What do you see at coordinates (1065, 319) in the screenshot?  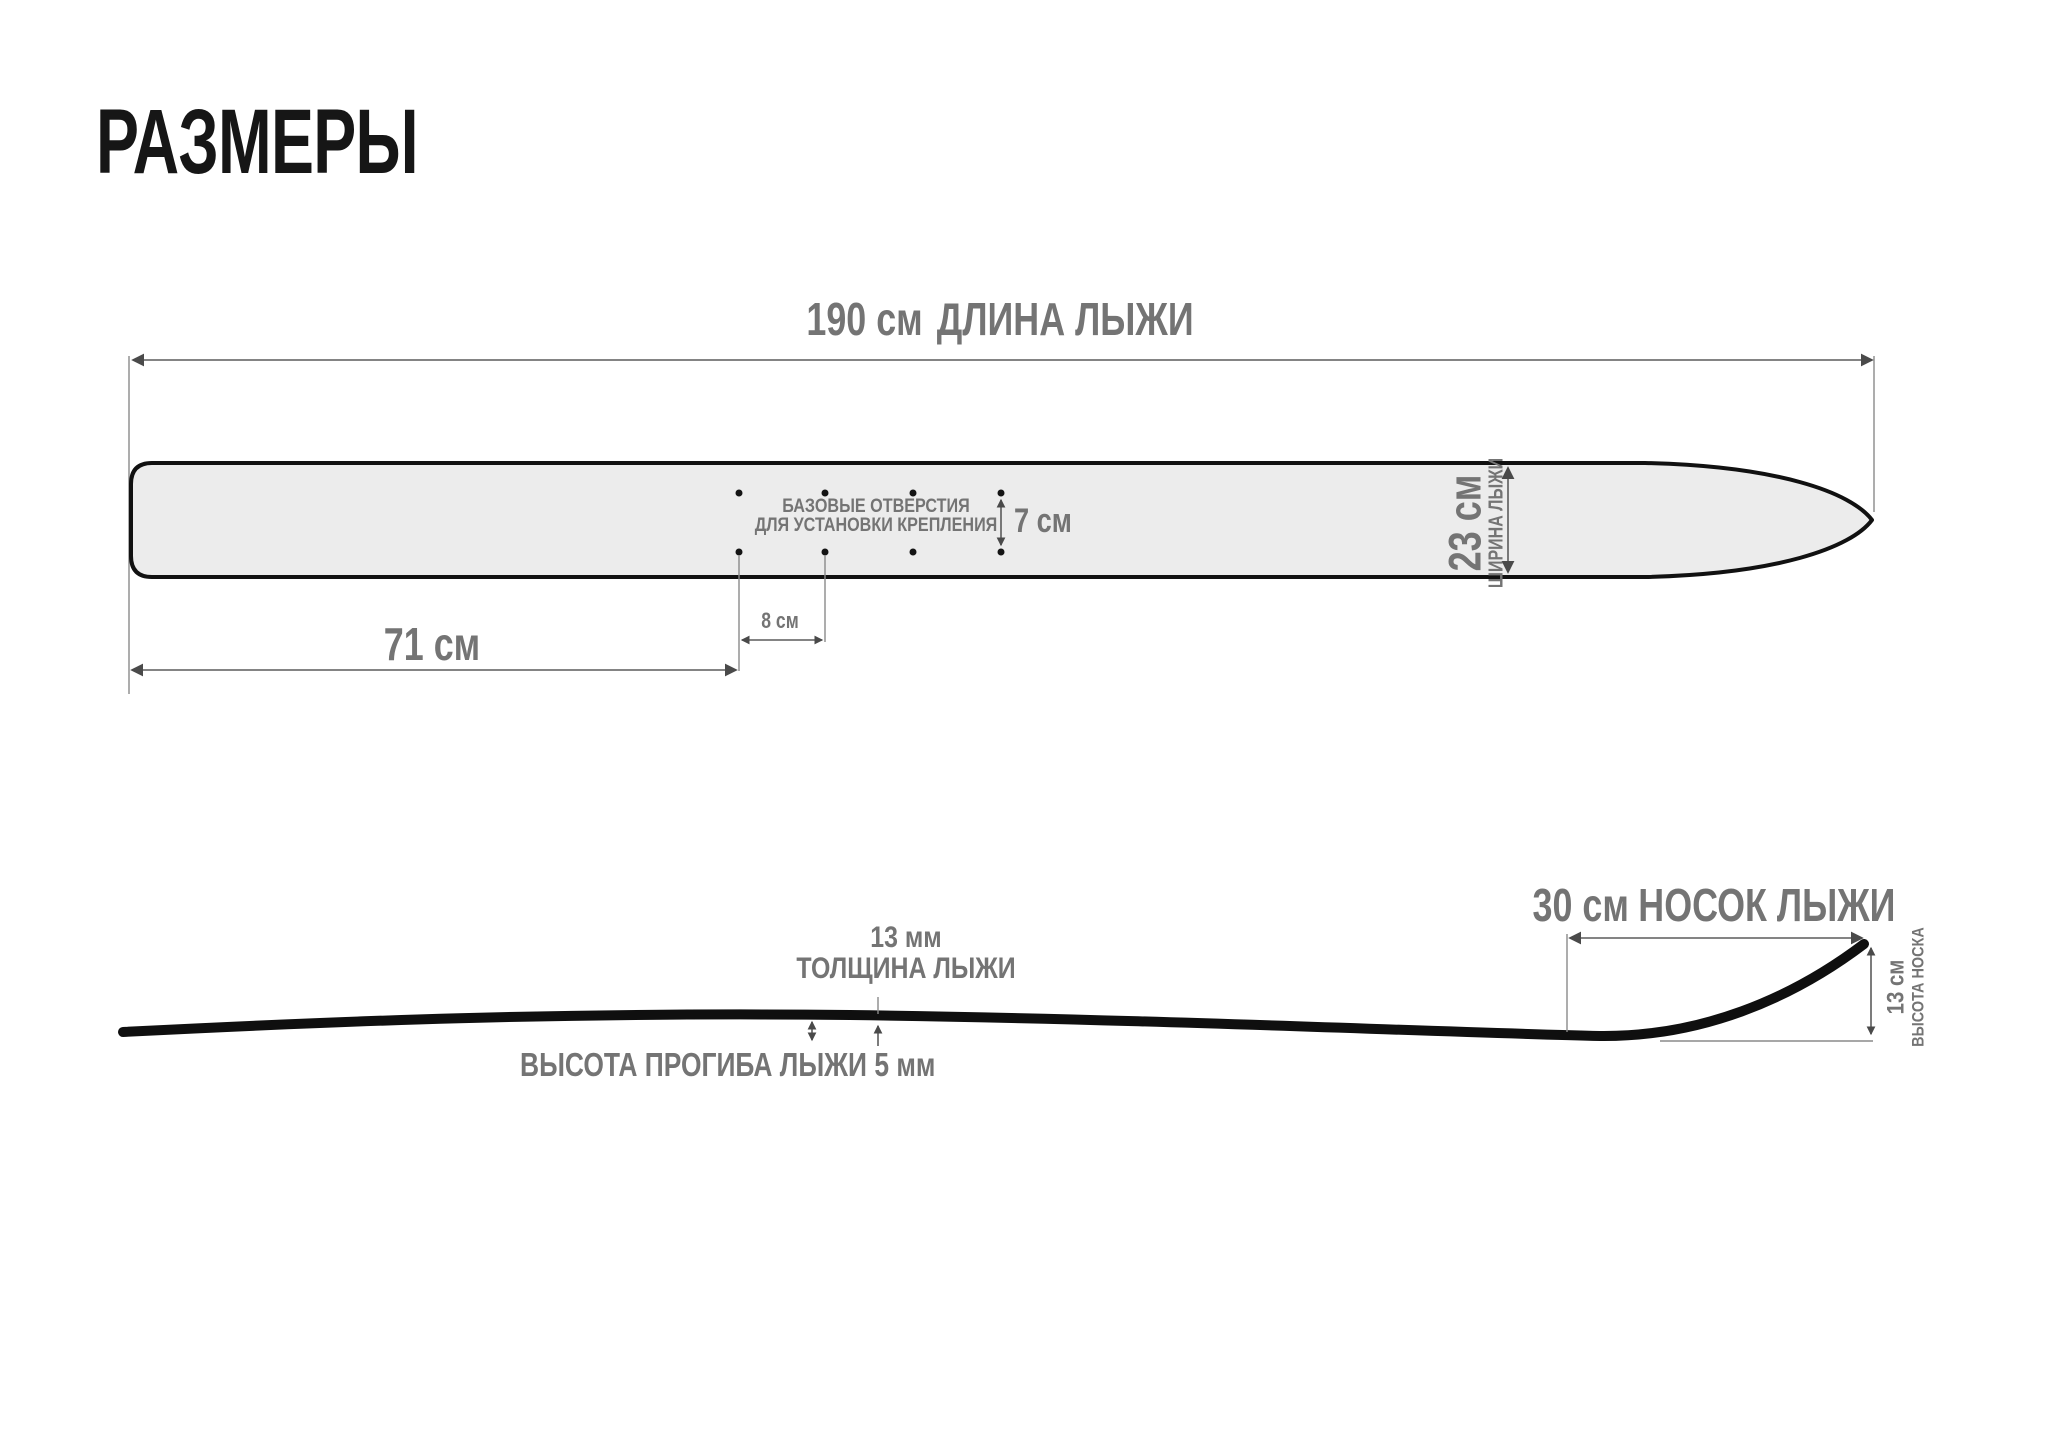 I see `length-text: ДЛИНА ЛЫЖИ` at bounding box center [1065, 319].